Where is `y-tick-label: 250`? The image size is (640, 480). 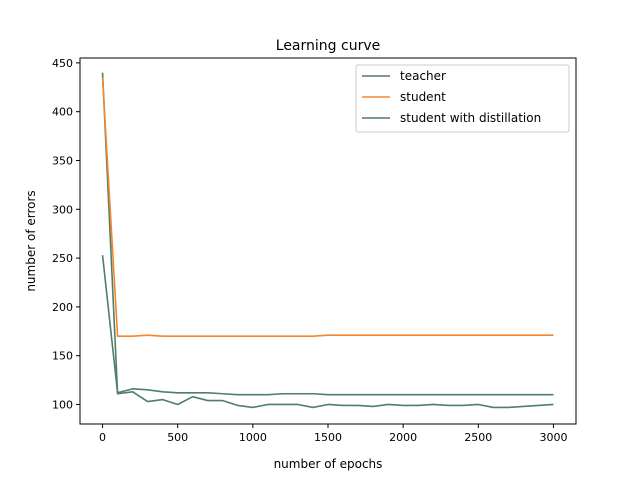
y-tick-label: 250 is located at coordinates (62, 258).